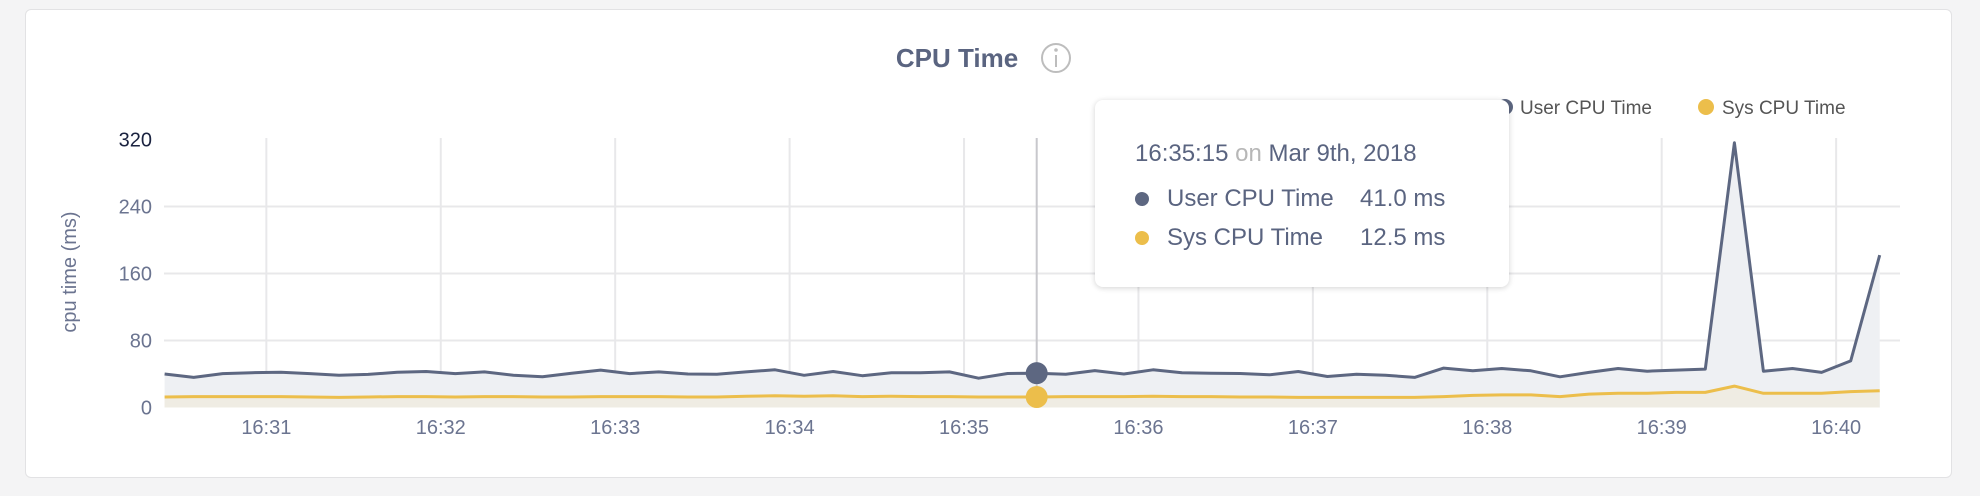 The width and height of the screenshot is (1980, 496). What do you see at coordinates (135, 208) in the screenshot?
I see `y-tick-label: 240` at bounding box center [135, 208].